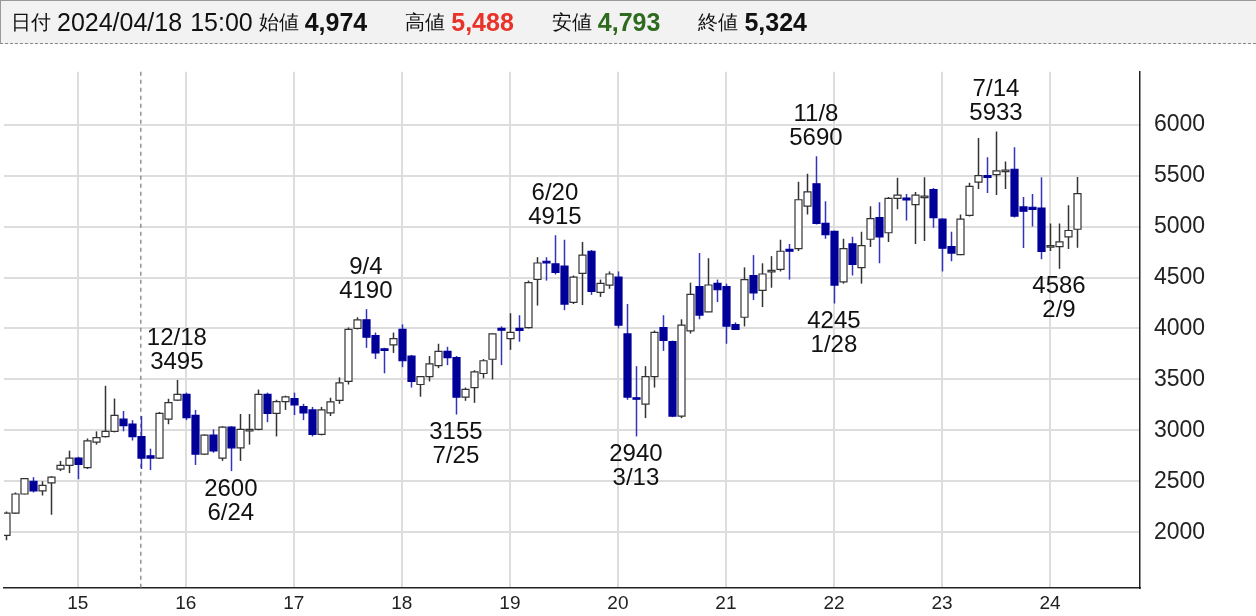  Describe the element at coordinates (1180, 377) in the screenshot. I see `y-tick-label: 3500` at that location.